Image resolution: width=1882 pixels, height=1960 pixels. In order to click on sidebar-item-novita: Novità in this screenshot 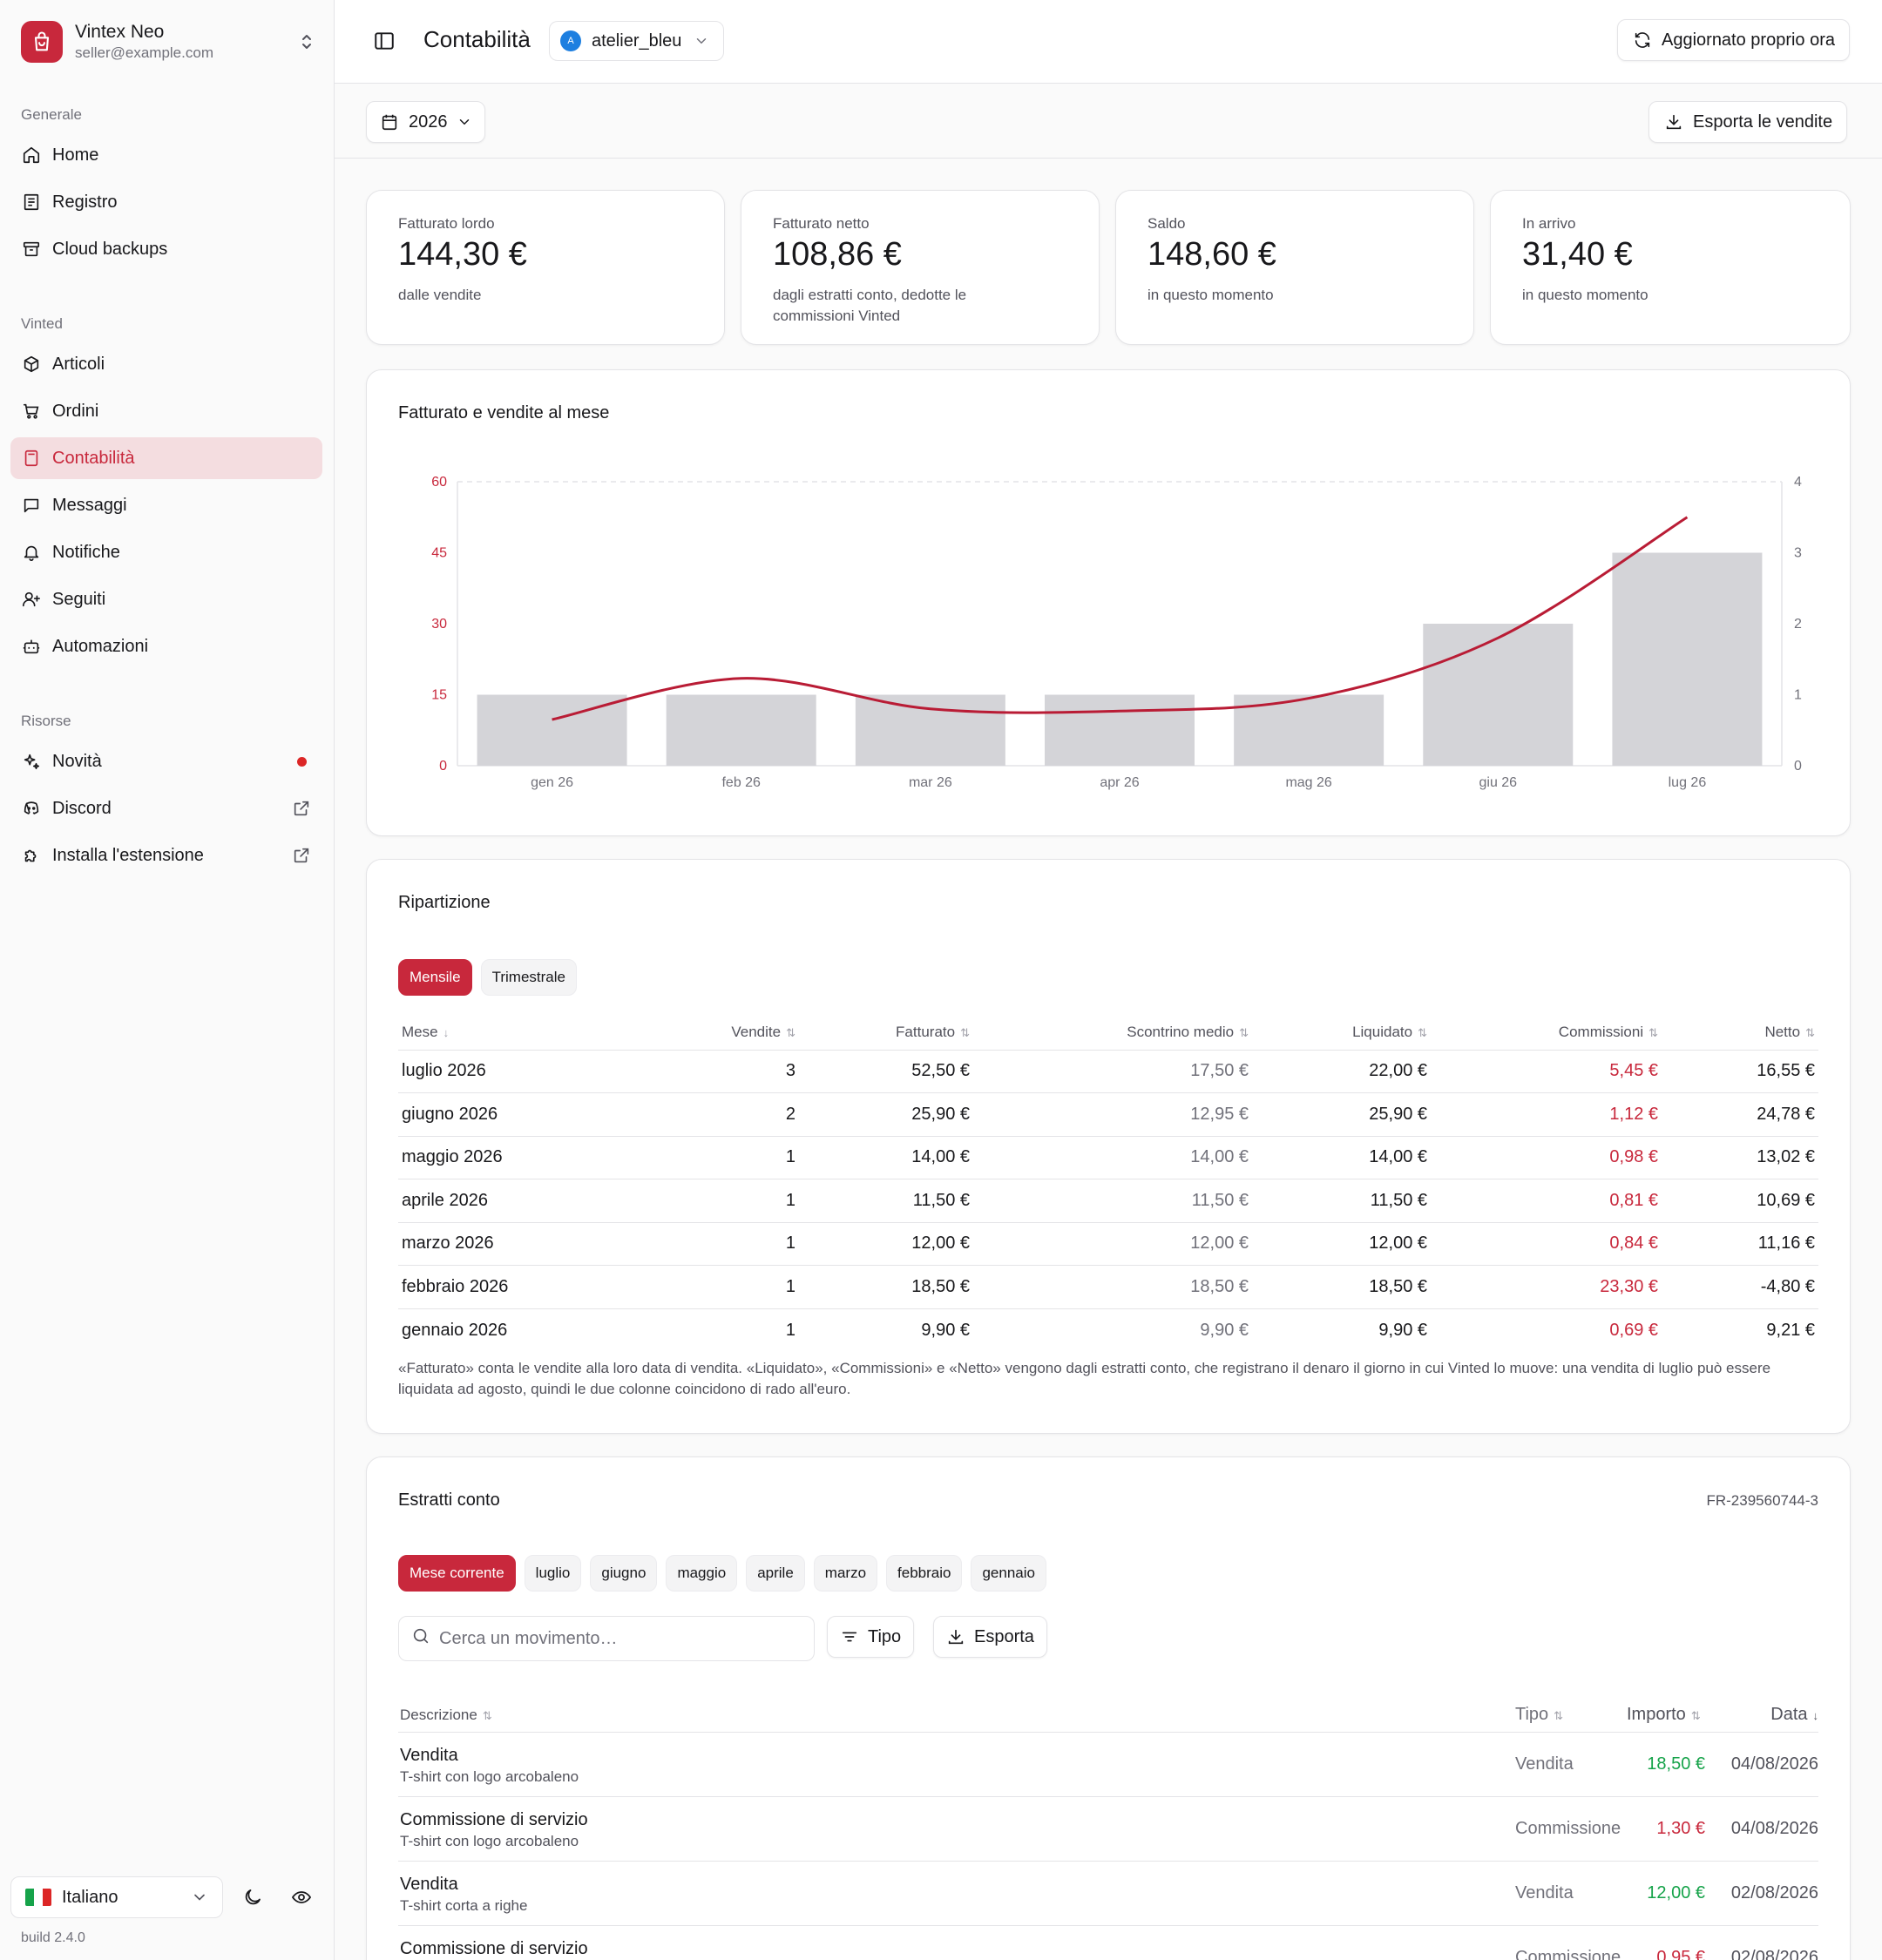, I will do `click(166, 761)`.